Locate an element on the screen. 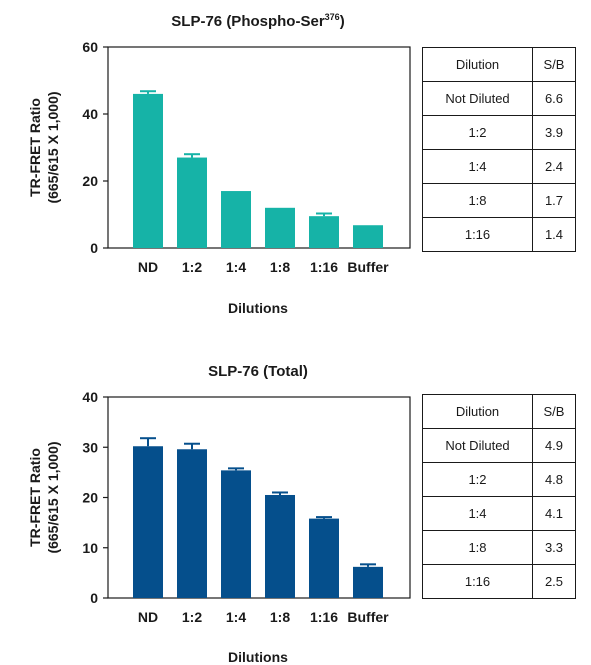 The image size is (591, 665). table-row: 1:2 3.9 is located at coordinates (499, 132).